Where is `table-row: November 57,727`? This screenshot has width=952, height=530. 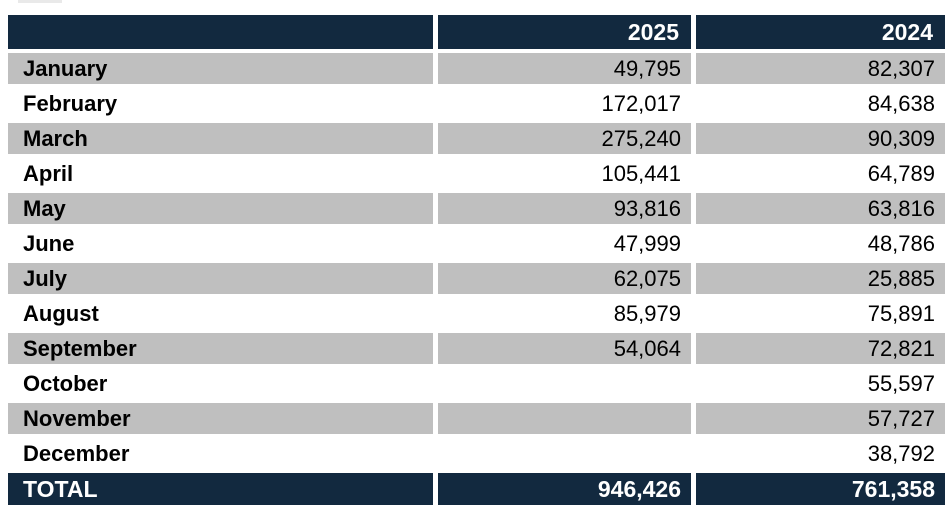
table-row: November 57,727 is located at coordinates (476, 418).